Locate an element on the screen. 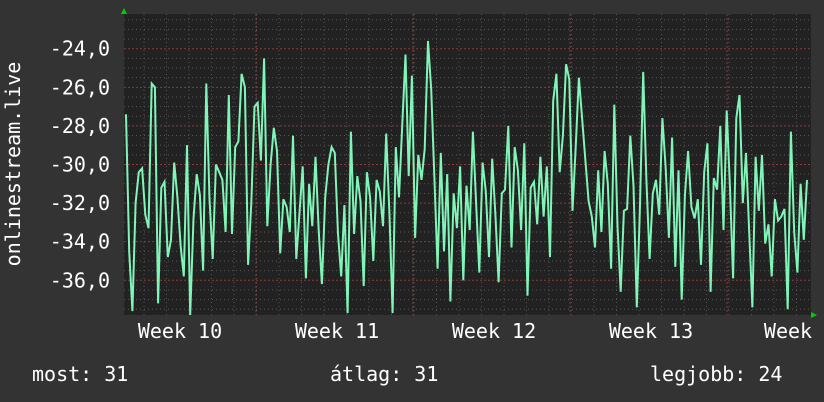 The width and height of the screenshot is (824, 402). legend-current: most: 31 is located at coordinates (80, 374).